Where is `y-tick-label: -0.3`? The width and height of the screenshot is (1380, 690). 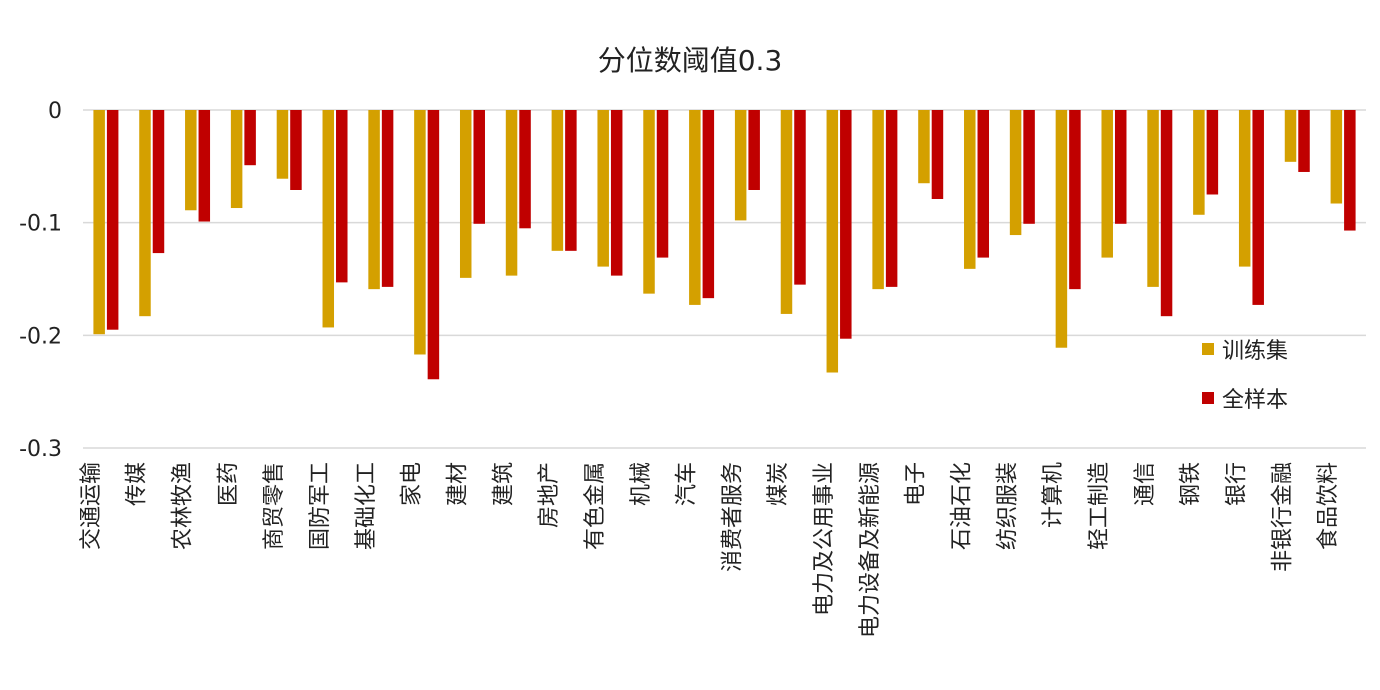
y-tick-label: -0.3 is located at coordinates (40, 449).